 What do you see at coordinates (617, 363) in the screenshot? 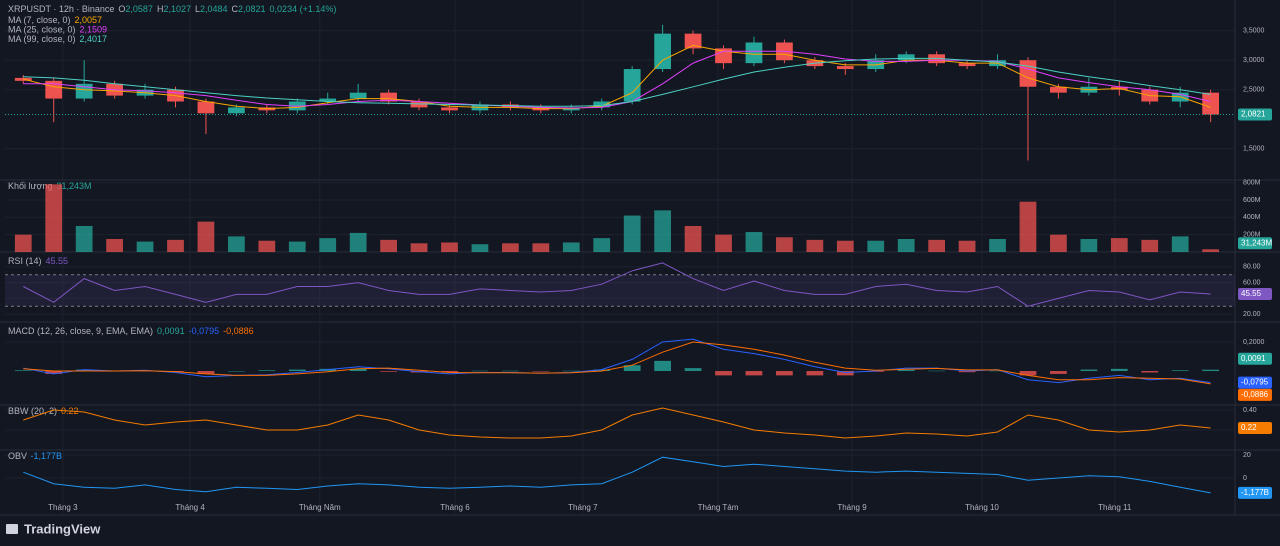
I see `macd-line` at bounding box center [617, 363].